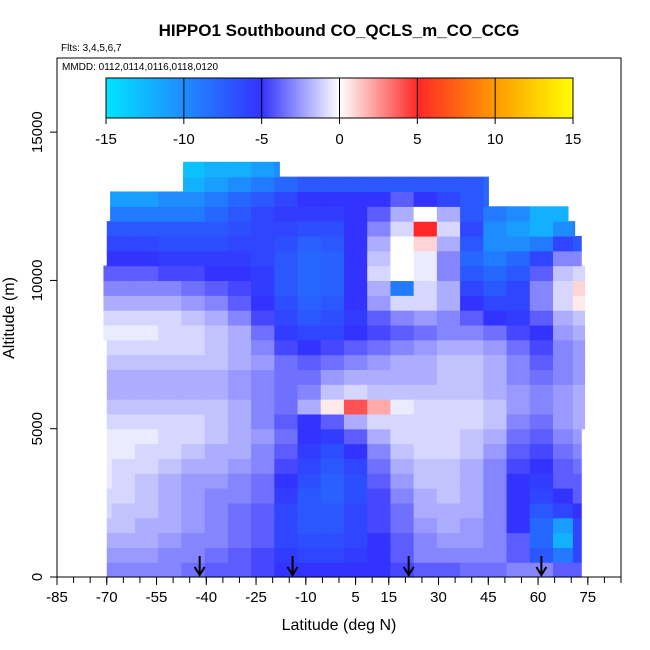  I want to click on y-axis: 0 5000 10000 15000, so click(43, 346).